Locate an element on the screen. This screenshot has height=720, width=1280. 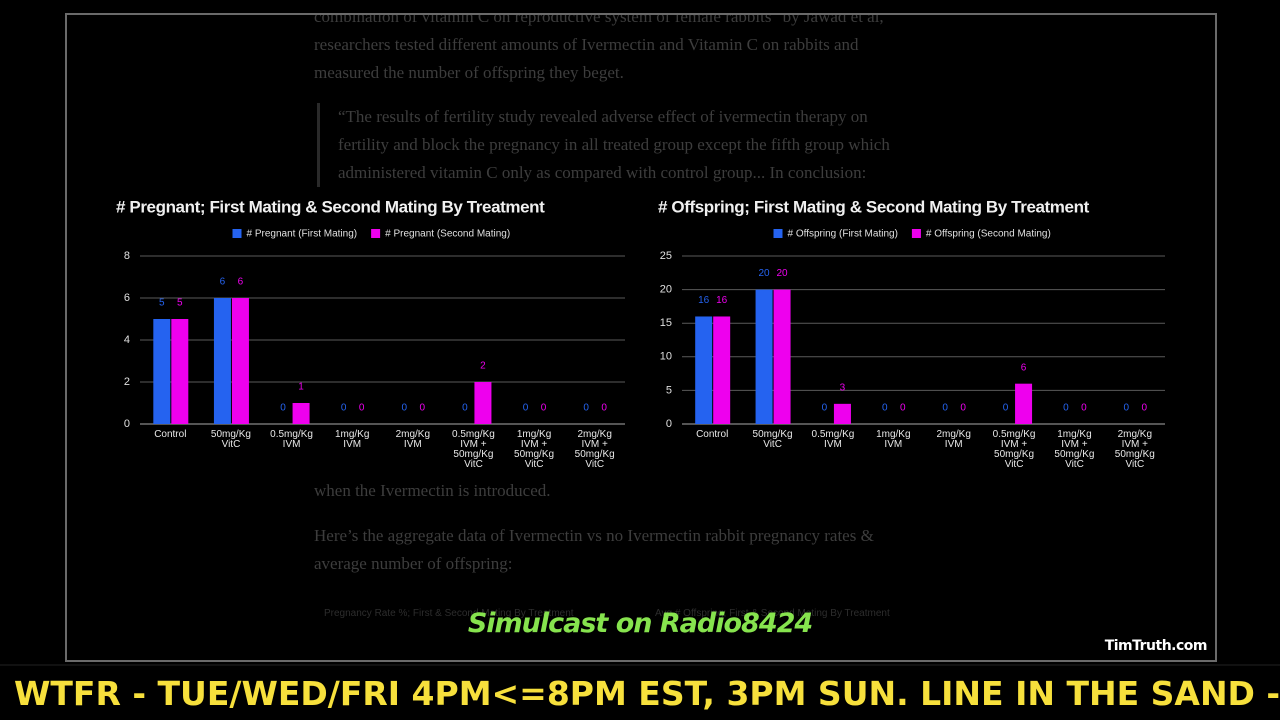
legend-label: # Offspring (Second Mating) is located at coordinates (988, 234).